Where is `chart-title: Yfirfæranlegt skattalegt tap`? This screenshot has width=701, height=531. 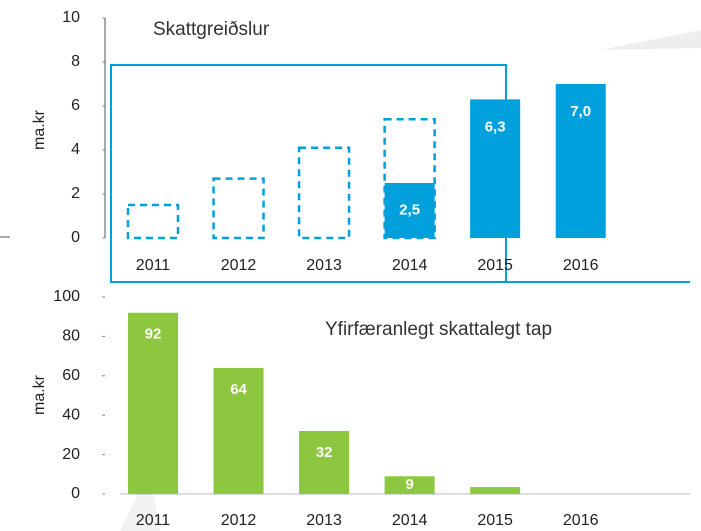 chart-title: Yfirfæranlegt skattalegt tap is located at coordinates (438, 329).